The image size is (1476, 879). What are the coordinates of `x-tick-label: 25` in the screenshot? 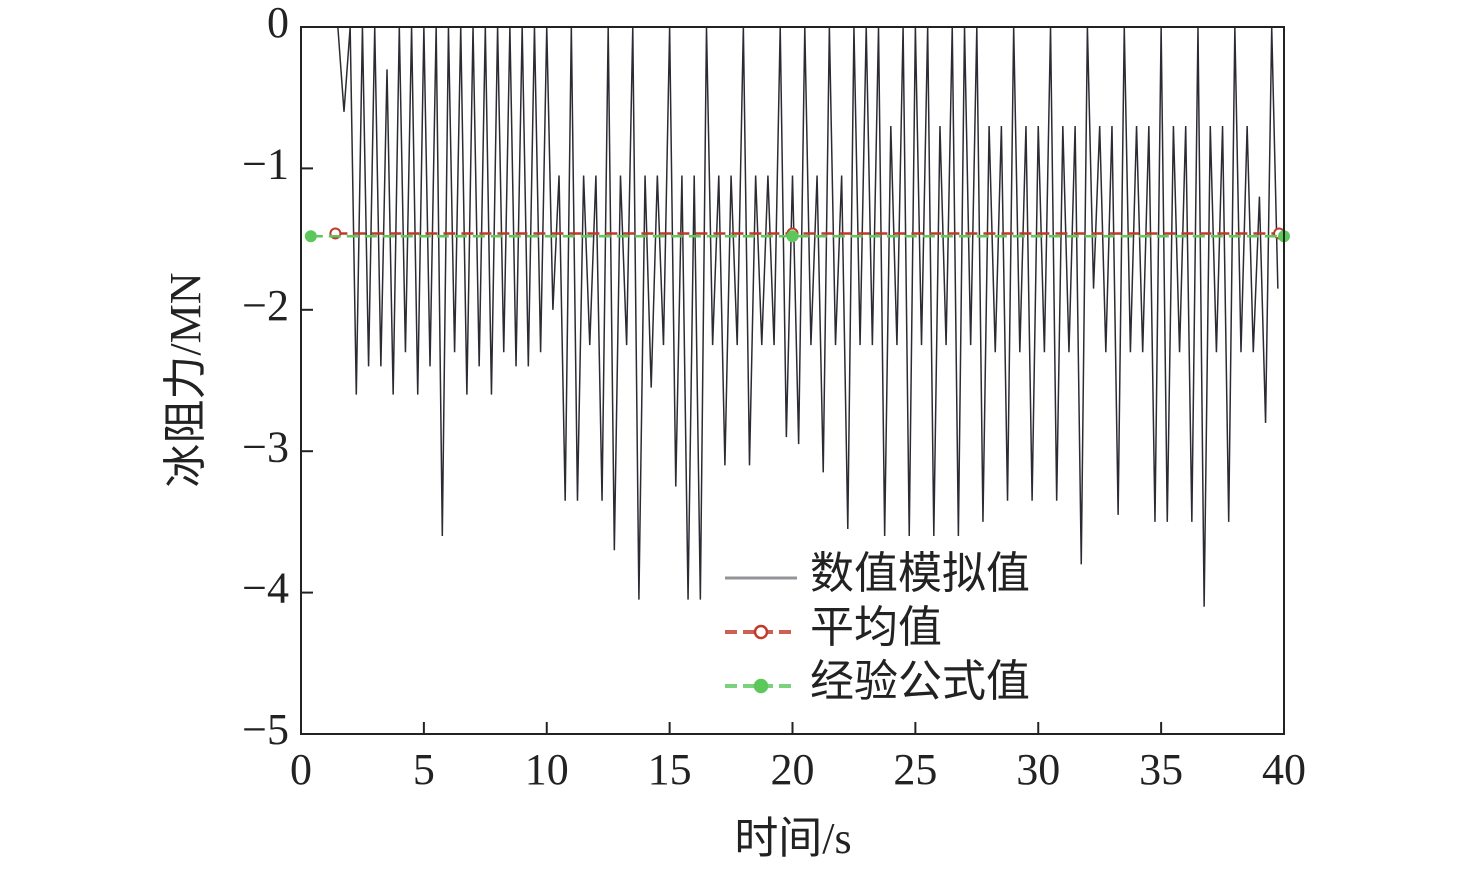 It's located at (915, 769).